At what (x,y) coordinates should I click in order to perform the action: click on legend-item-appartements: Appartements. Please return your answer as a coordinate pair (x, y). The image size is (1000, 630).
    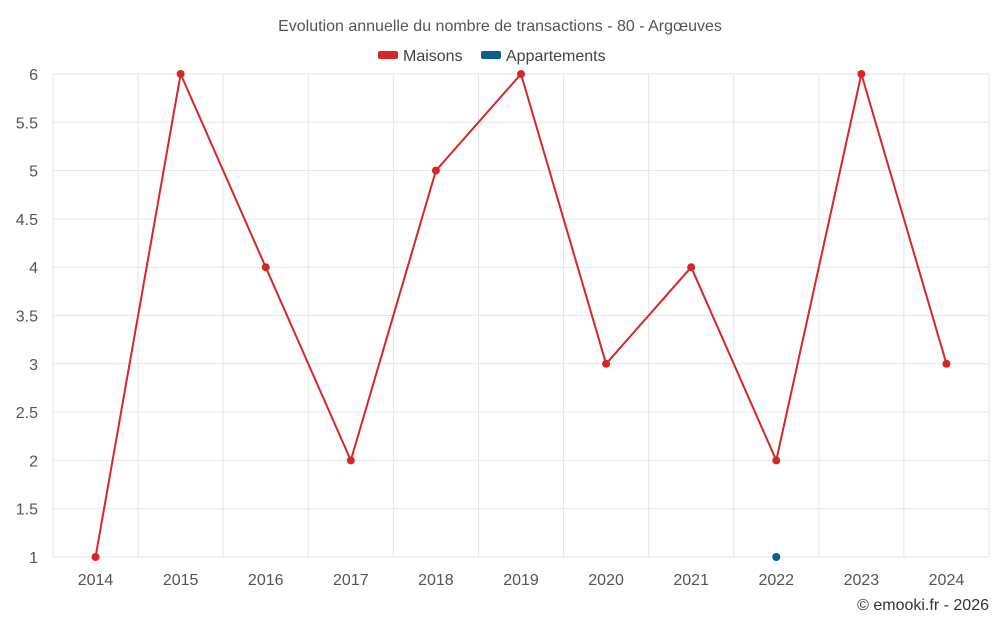
    Looking at the image, I should click on (543, 56).